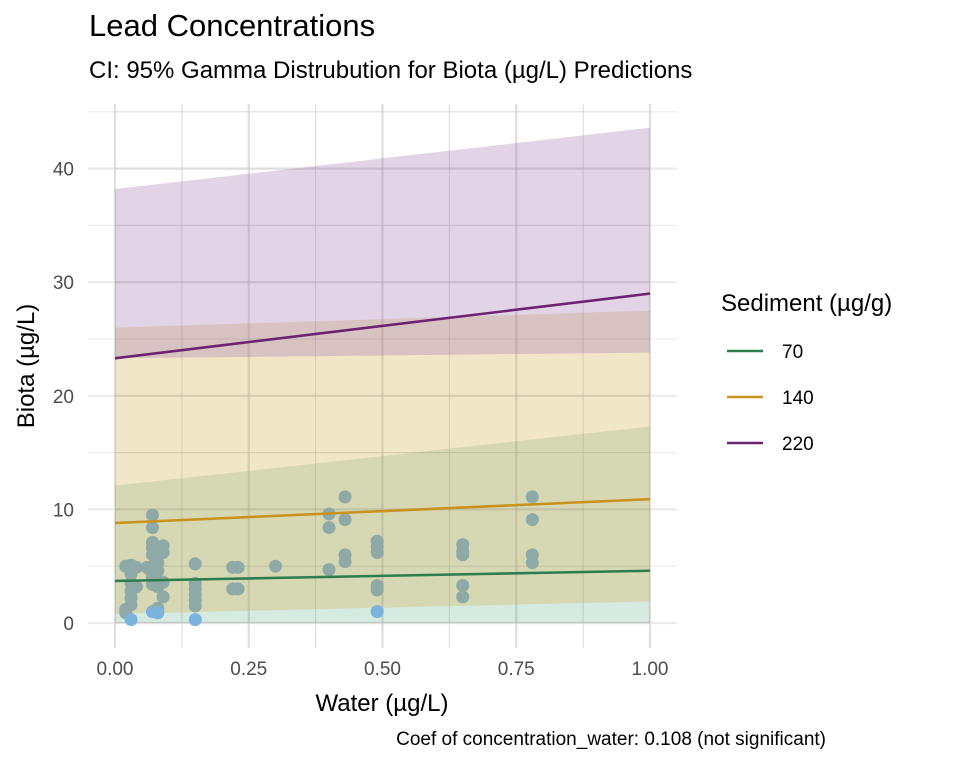 Image resolution: width=960 pixels, height=768 pixels. Describe the element at coordinates (63, 510) in the screenshot. I see `y-tick-label: 10` at that location.